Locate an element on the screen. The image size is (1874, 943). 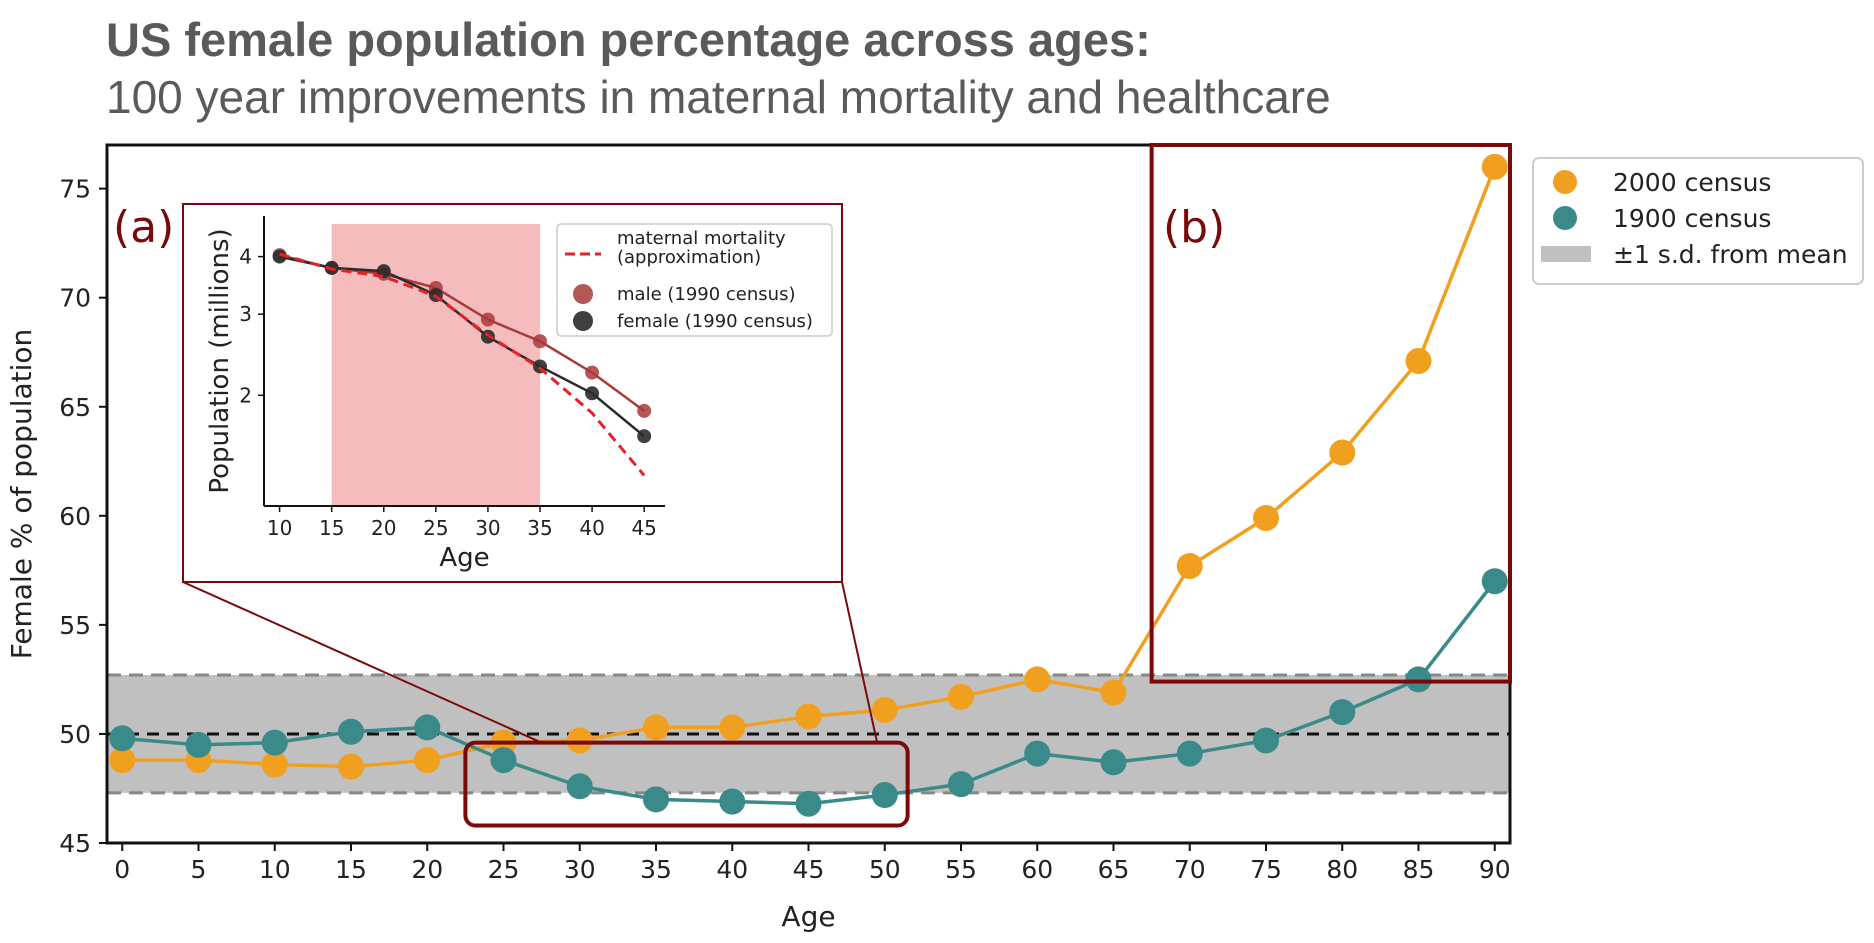
y-tick-label-6: 75 is located at coordinates (75, 189).